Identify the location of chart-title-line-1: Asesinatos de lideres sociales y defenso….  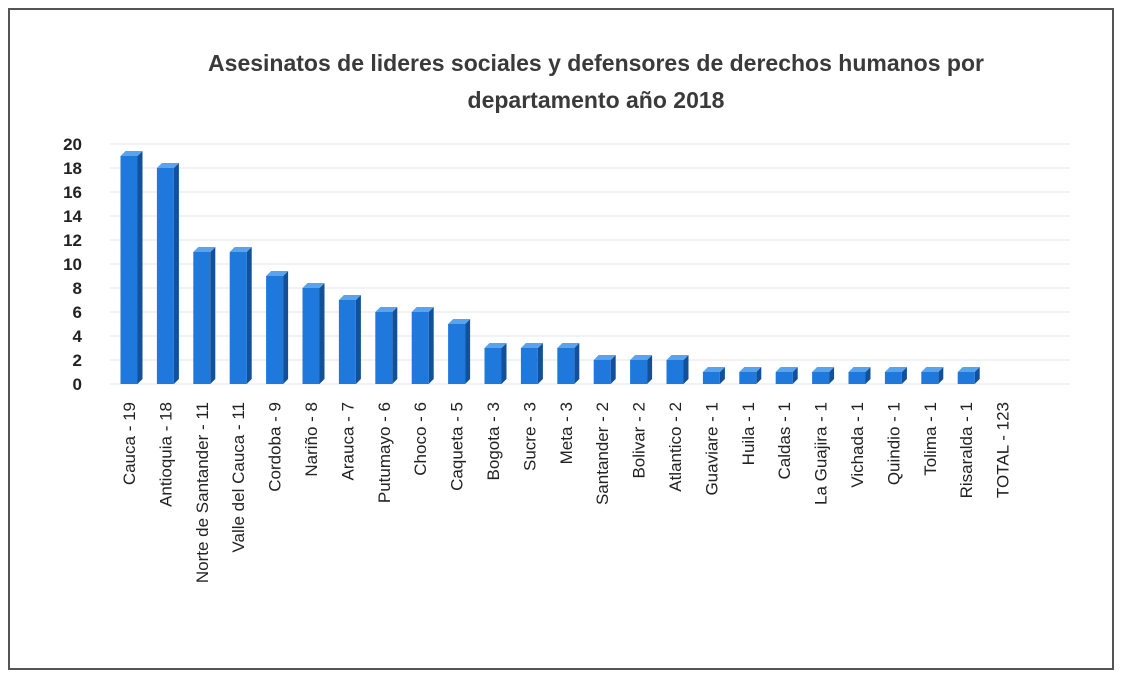
(596, 63).